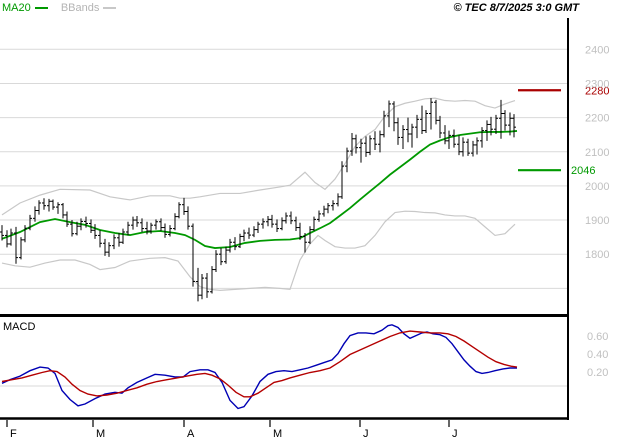  What do you see at coordinates (259, 364) in the screenshot?
I see `signal-line` at bounding box center [259, 364].